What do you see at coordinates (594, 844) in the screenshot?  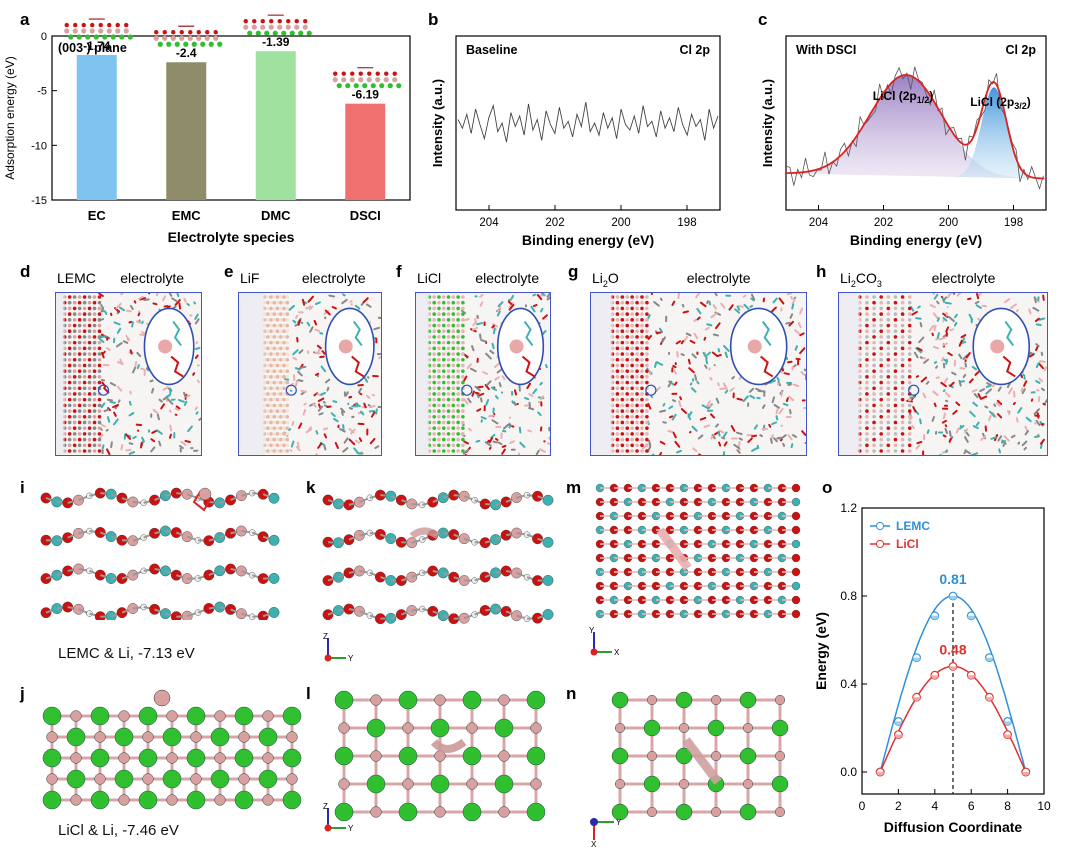 I see `axis-label: X` at bounding box center [594, 844].